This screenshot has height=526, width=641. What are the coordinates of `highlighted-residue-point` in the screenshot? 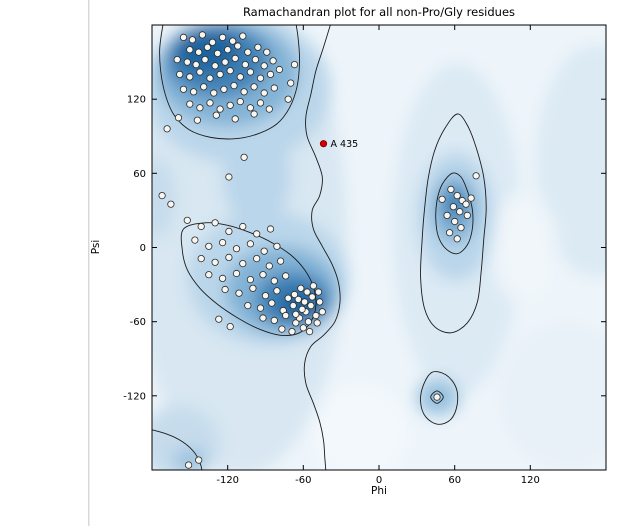 It's located at (323, 144).